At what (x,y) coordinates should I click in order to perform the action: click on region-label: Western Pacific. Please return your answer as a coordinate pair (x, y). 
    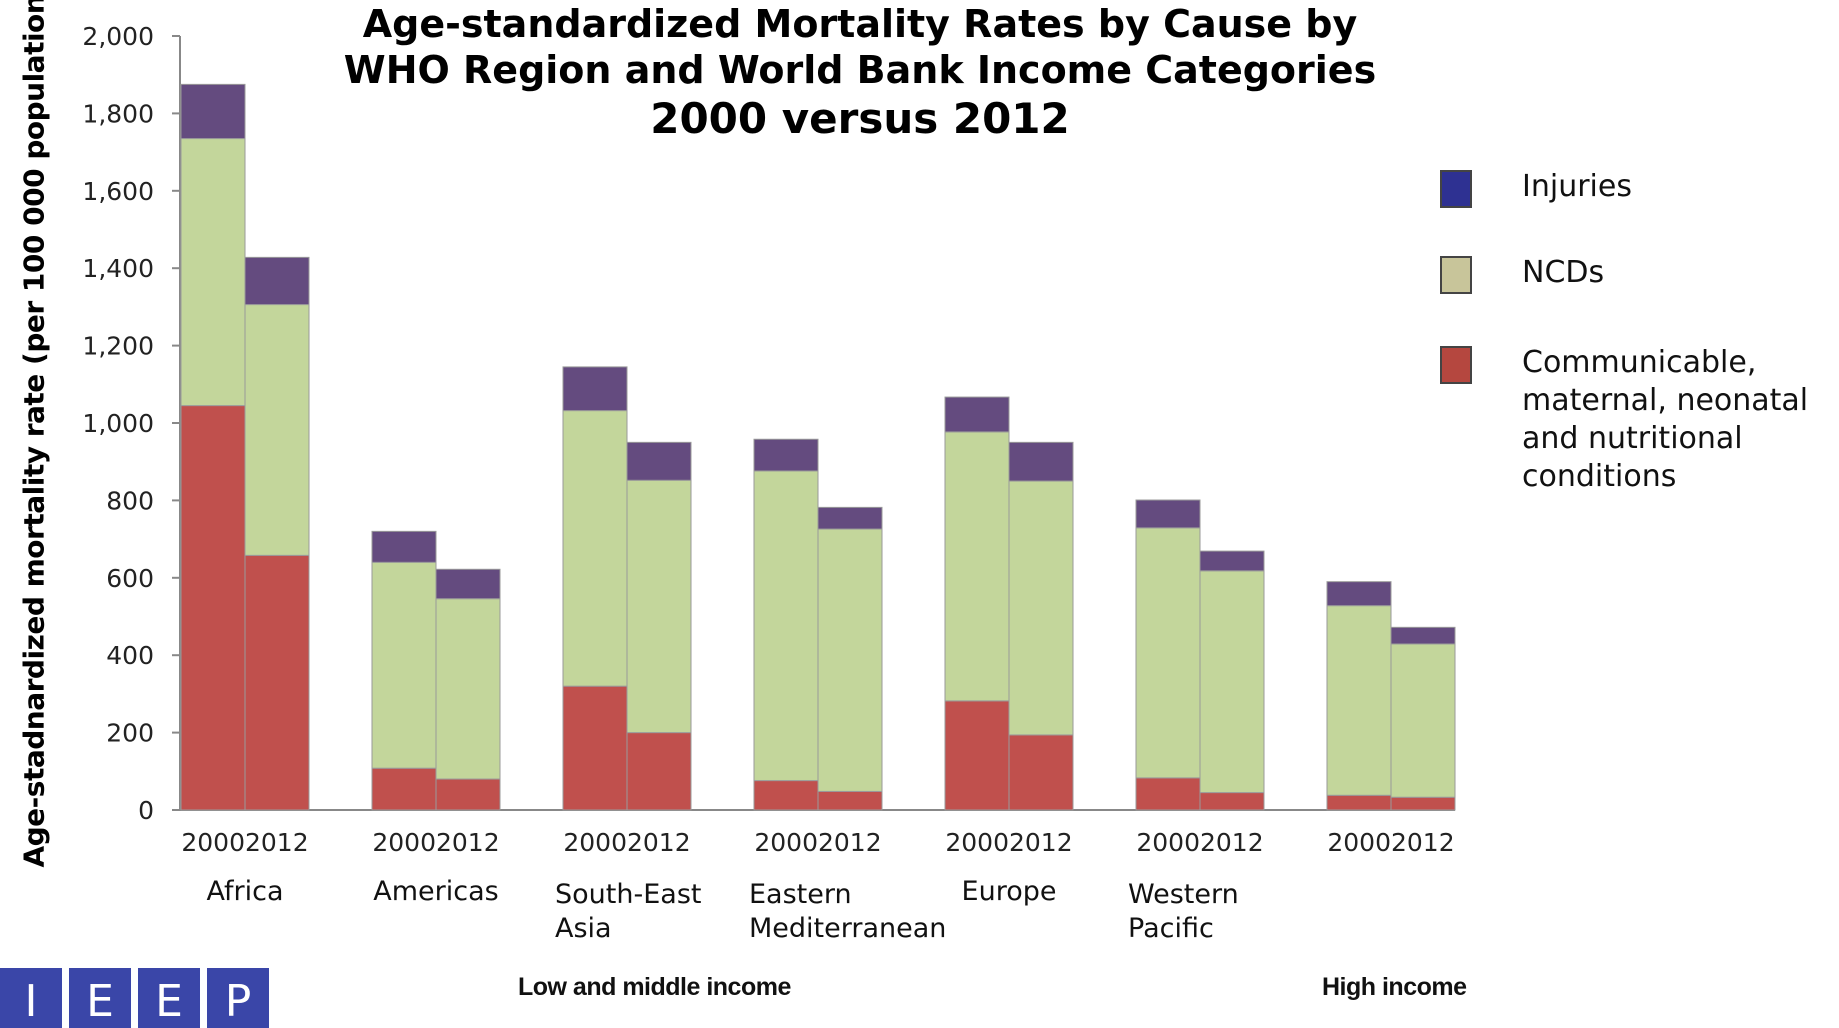
    Looking at the image, I should click on (1183, 912).